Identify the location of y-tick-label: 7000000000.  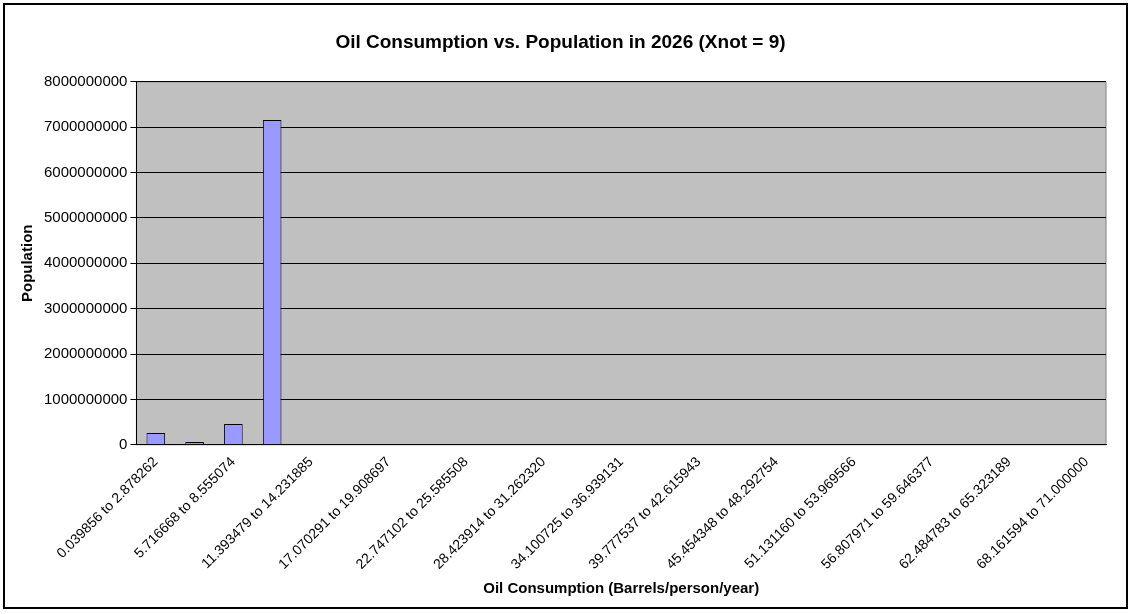
(85, 126).